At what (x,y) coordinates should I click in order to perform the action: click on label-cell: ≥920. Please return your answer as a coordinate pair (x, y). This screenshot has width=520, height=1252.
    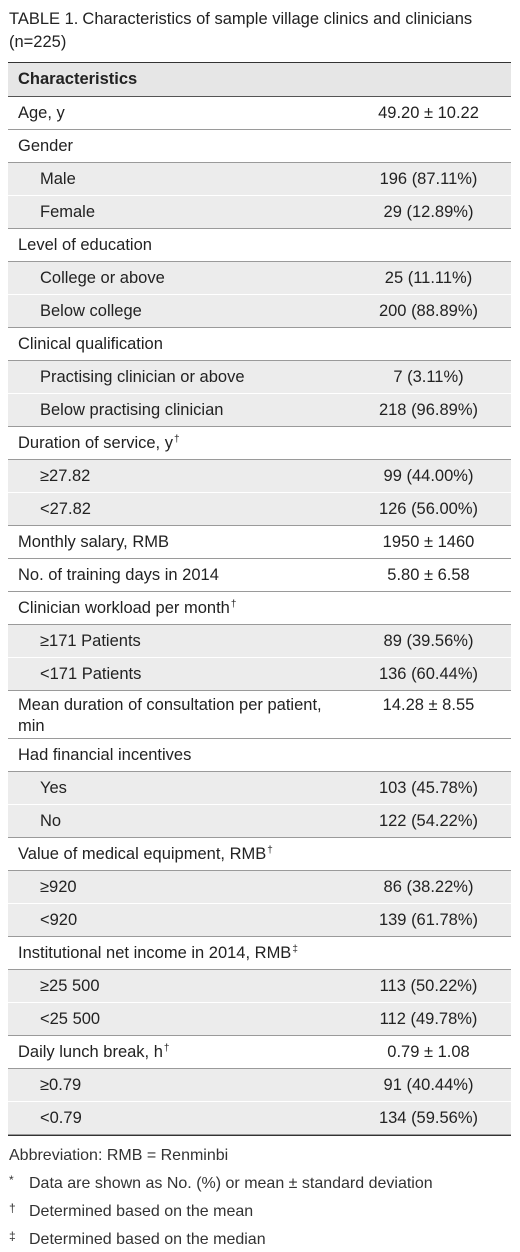
    Looking at the image, I should click on (177, 887).